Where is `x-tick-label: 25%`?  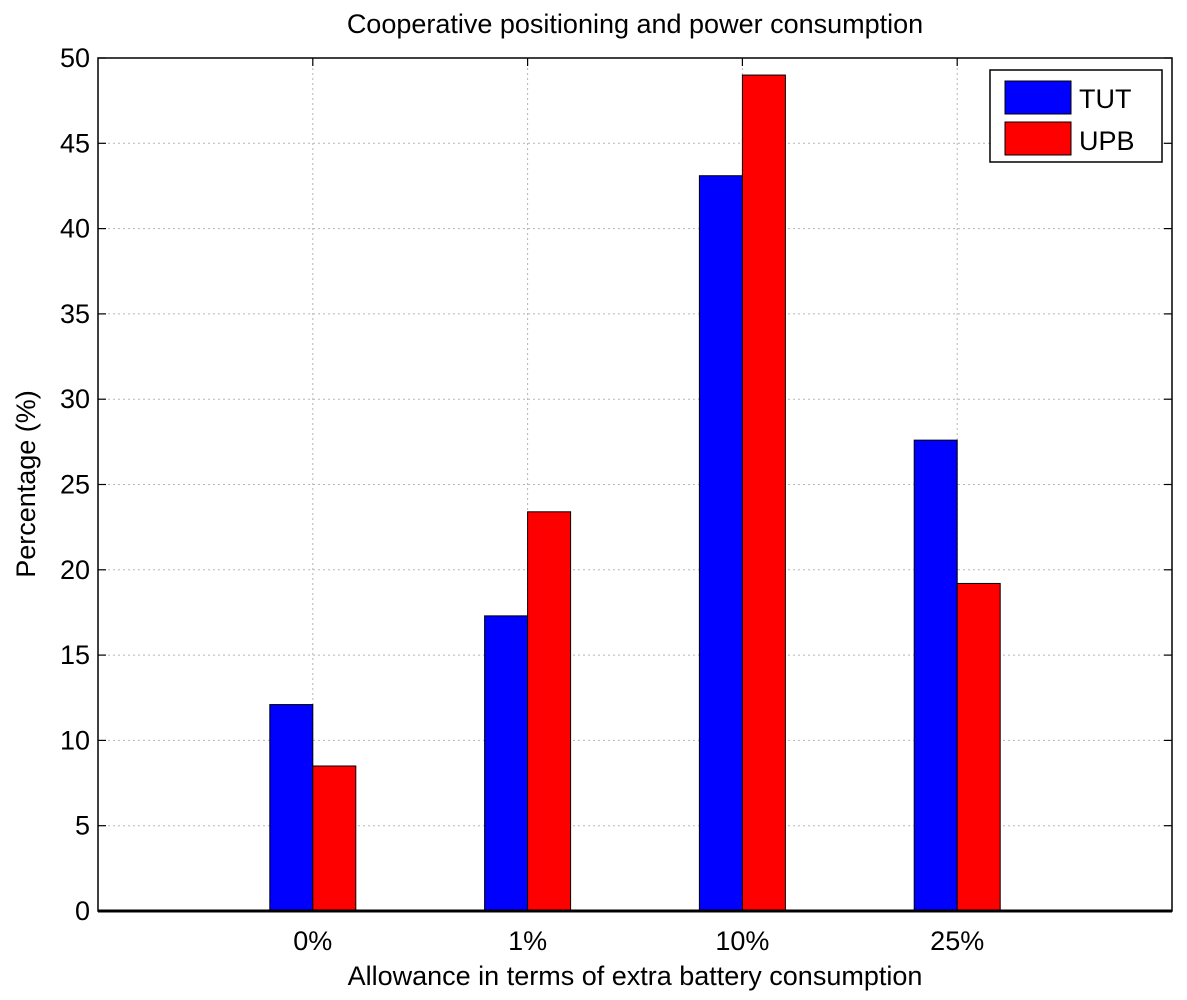
x-tick-label: 25% is located at coordinates (957, 941).